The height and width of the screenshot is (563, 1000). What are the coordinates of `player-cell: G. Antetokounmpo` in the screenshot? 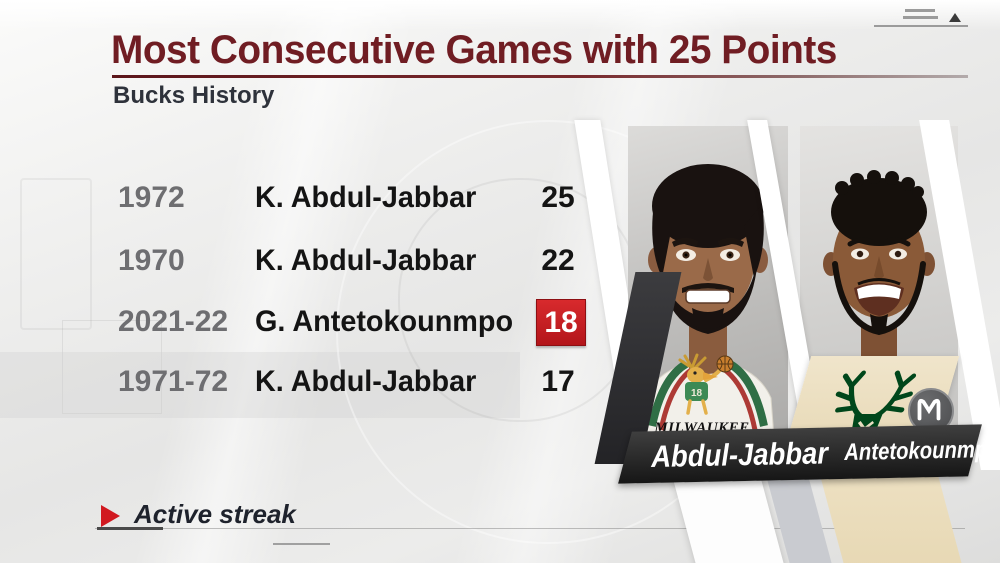 It's located at (384, 321).